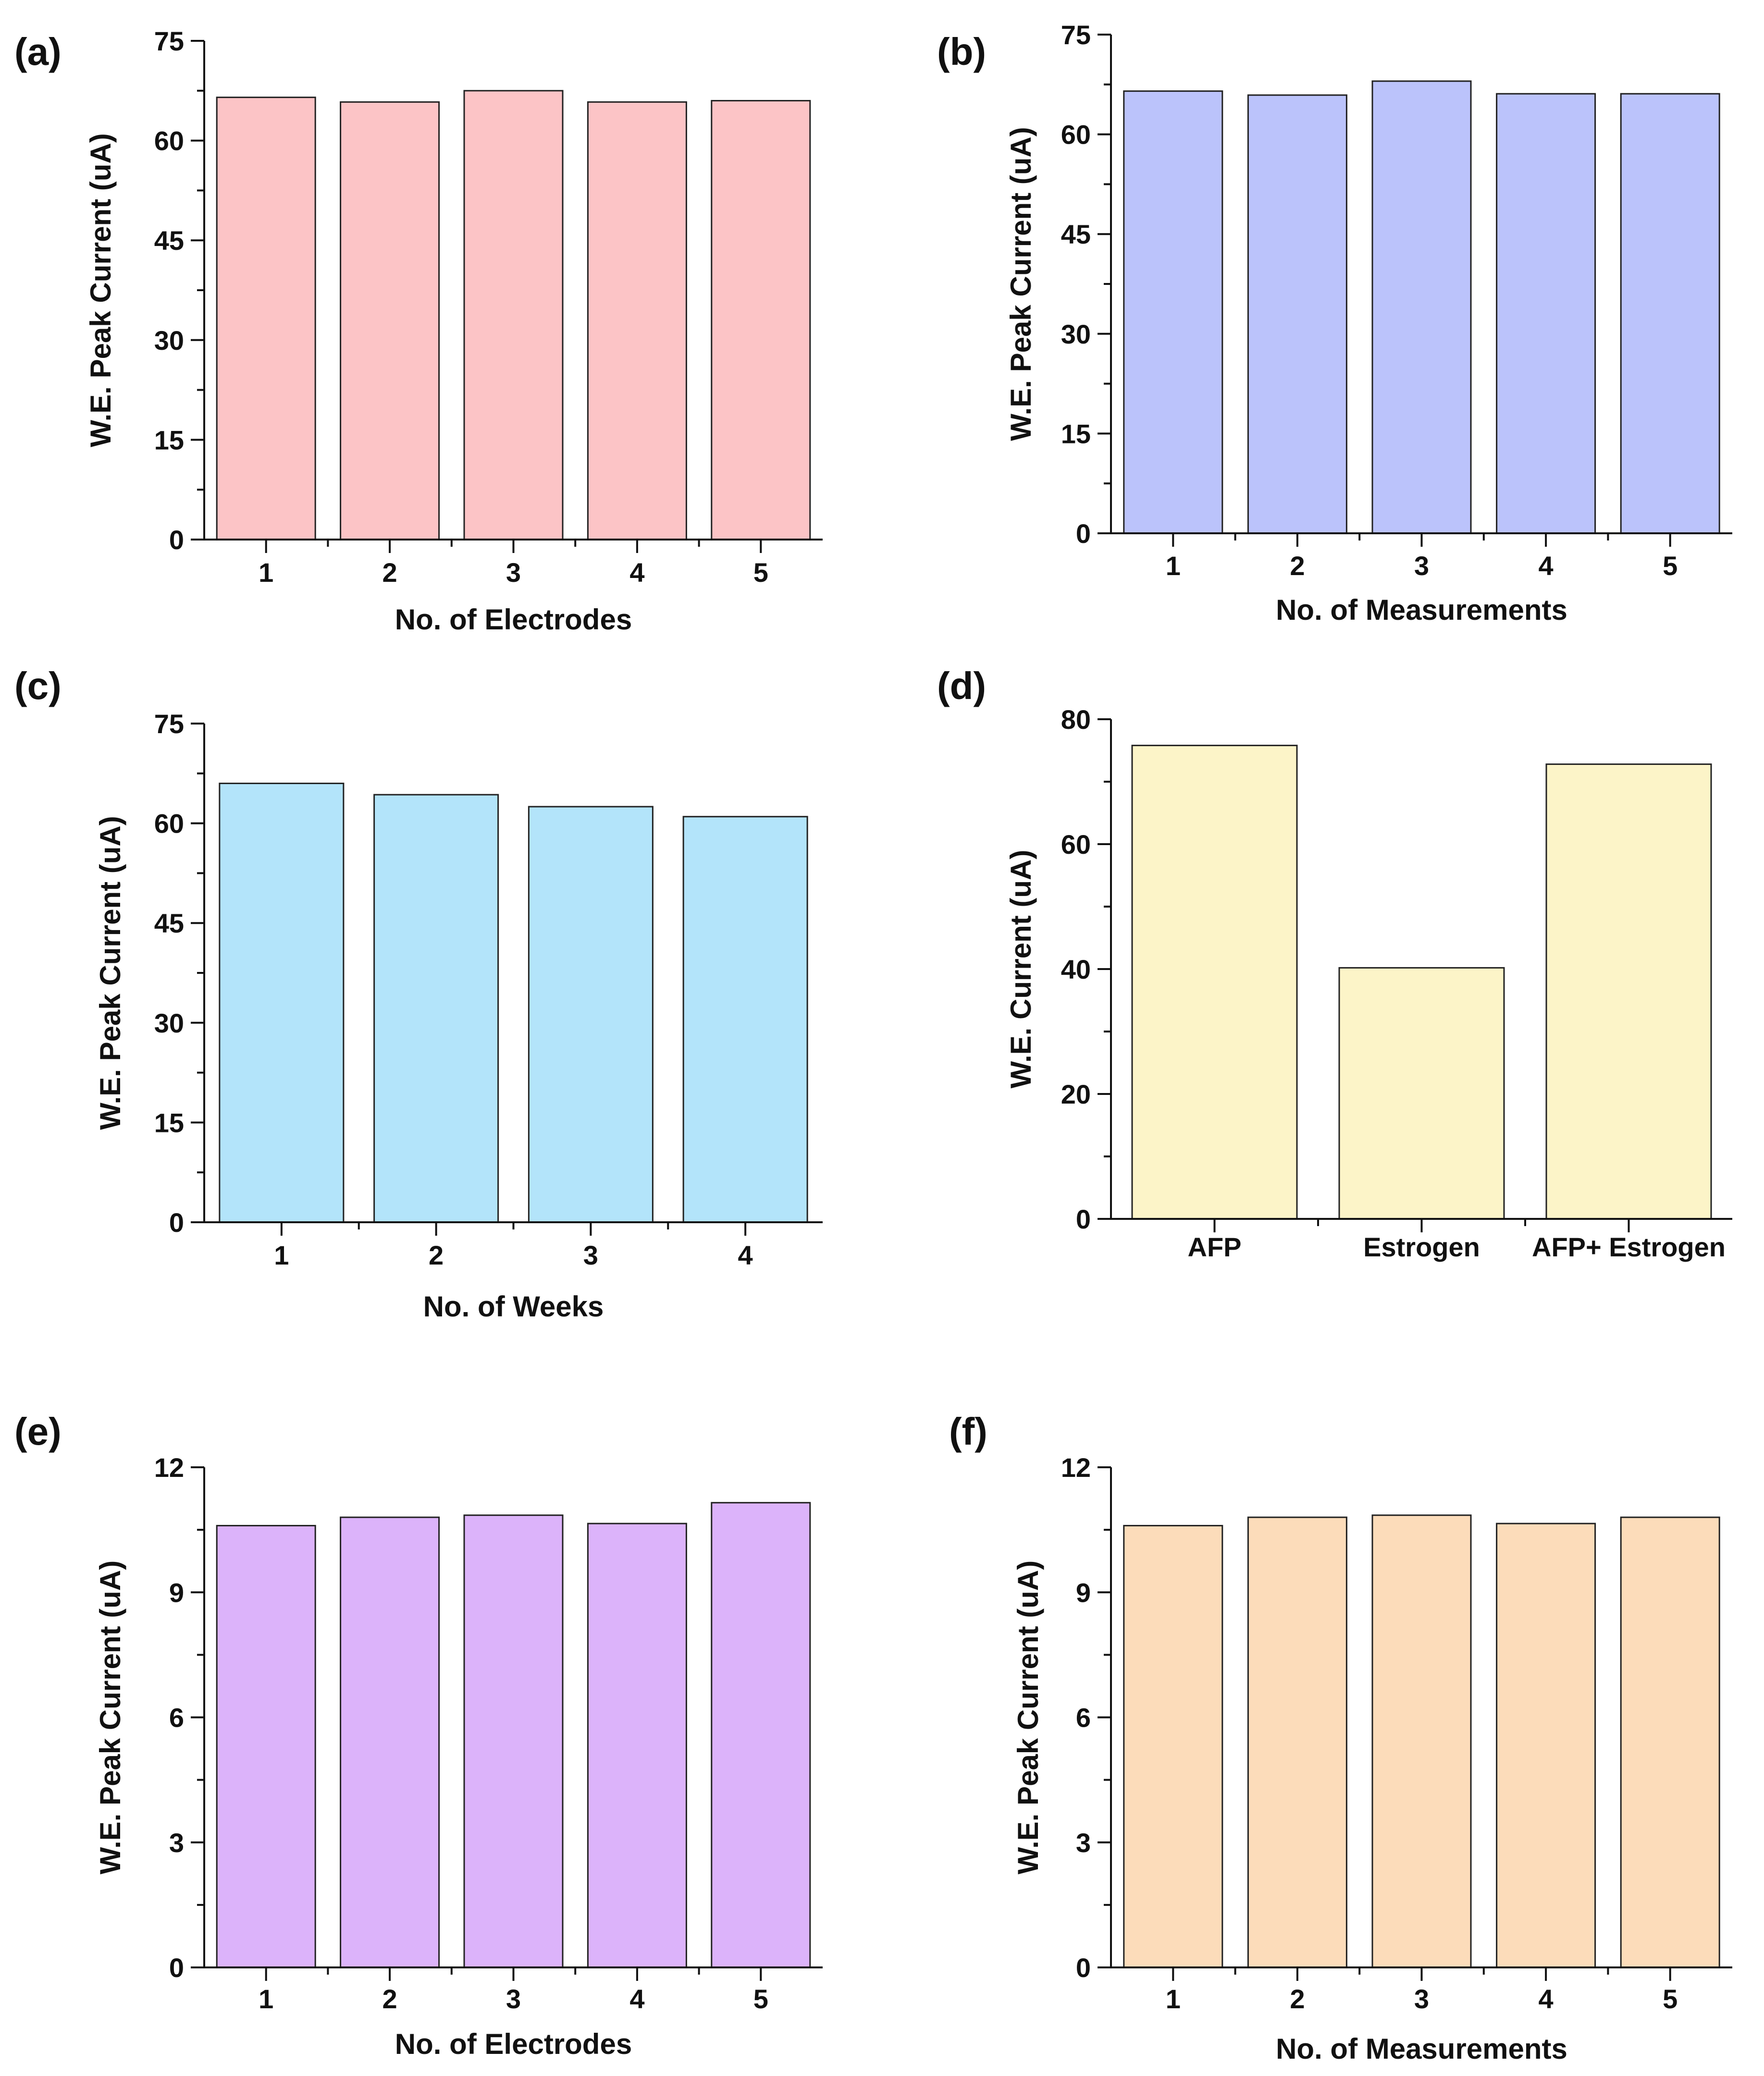 The height and width of the screenshot is (2076, 1764). Describe the element at coordinates (1421, 1093) in the screenshot. I see `bar-estrogen` at that location.